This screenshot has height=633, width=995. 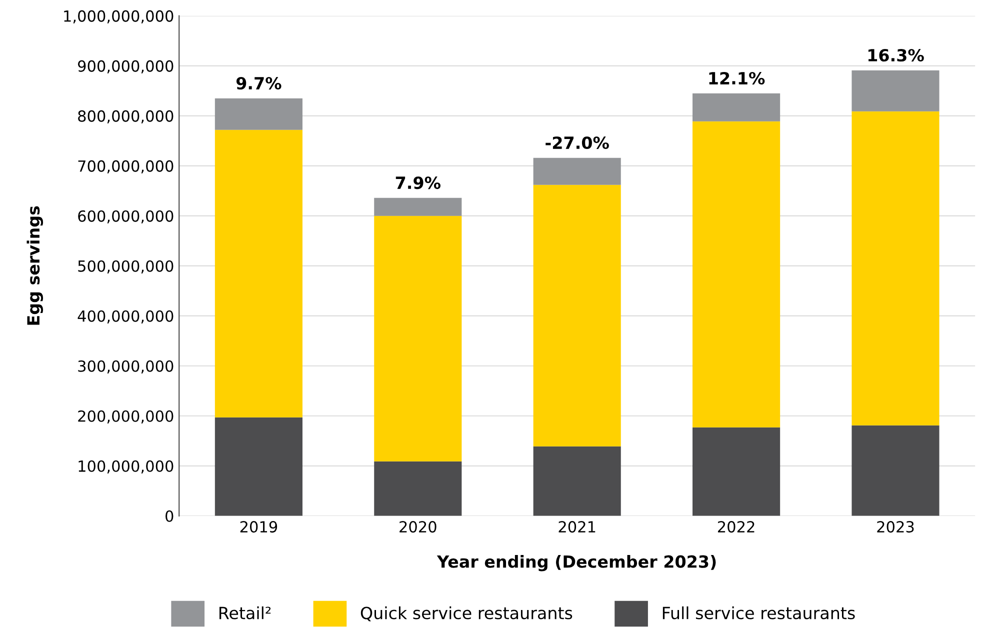 I want to click on y-tick-label: 200,000,000, so click(x=126, y=417).